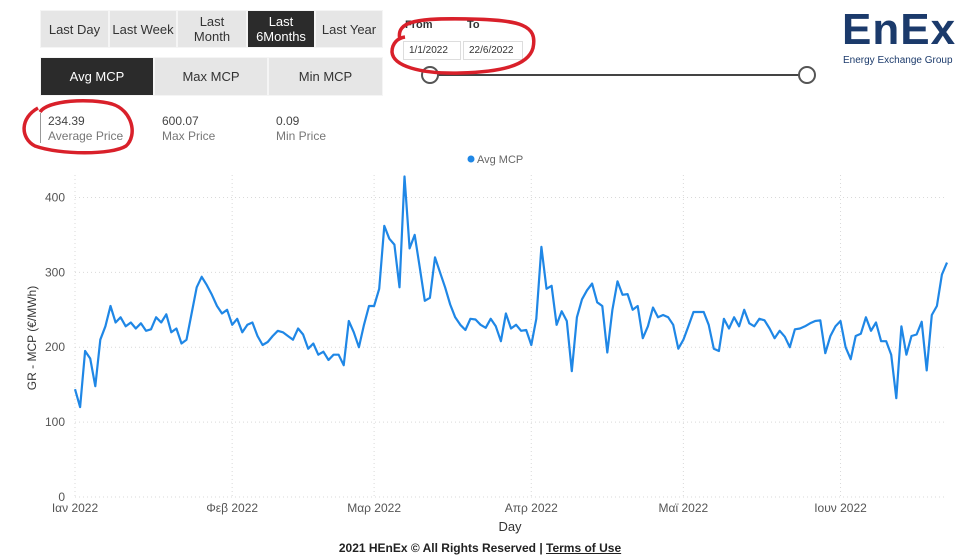 The image size is (960, 557). Describe the element at coordinates (374, 508) in the screenshot. I see `x-tick-label: Μαρ 2022` at that location.